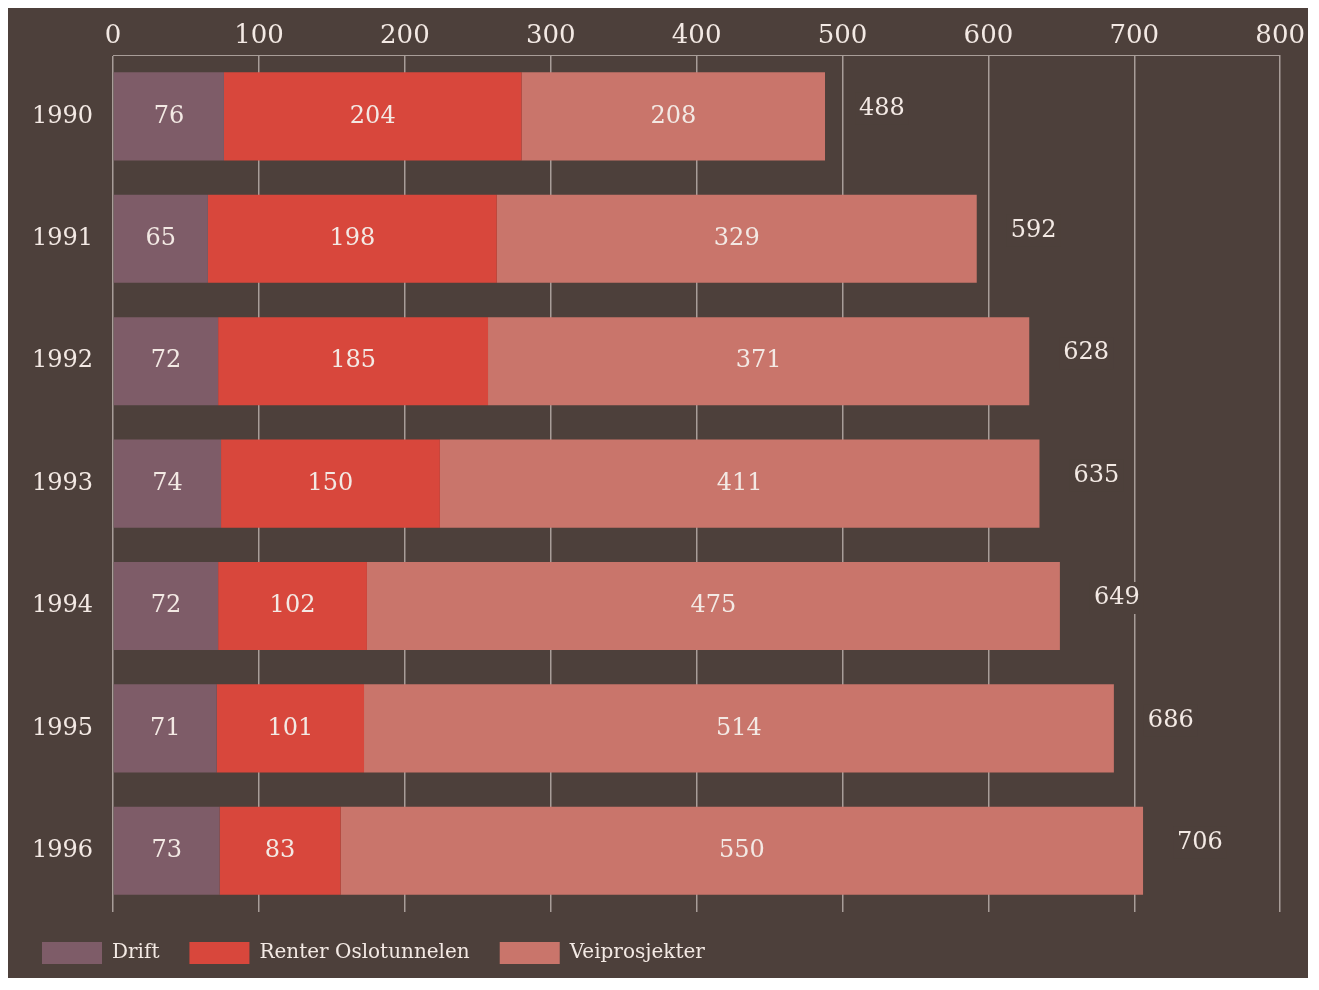  What do you see at coordinates (113, 34) in the screenshot?
I see `x-tick-label: 0` at bounding box center [113, 34].